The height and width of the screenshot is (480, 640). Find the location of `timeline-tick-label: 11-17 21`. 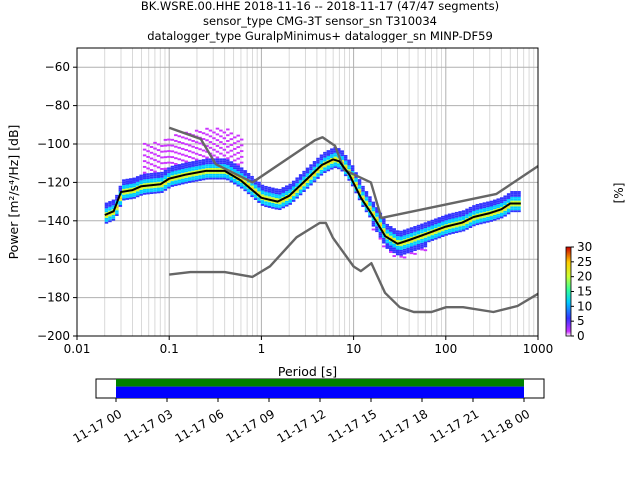

timeline-tick-label: 11-17 21 is located at coordinates (455, 426).